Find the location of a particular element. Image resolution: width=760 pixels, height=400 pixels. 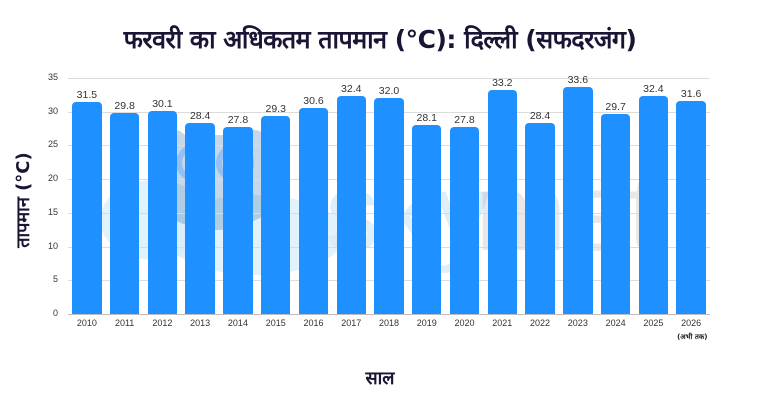

value-label: 29.8 is located at coordinates (124, 106).